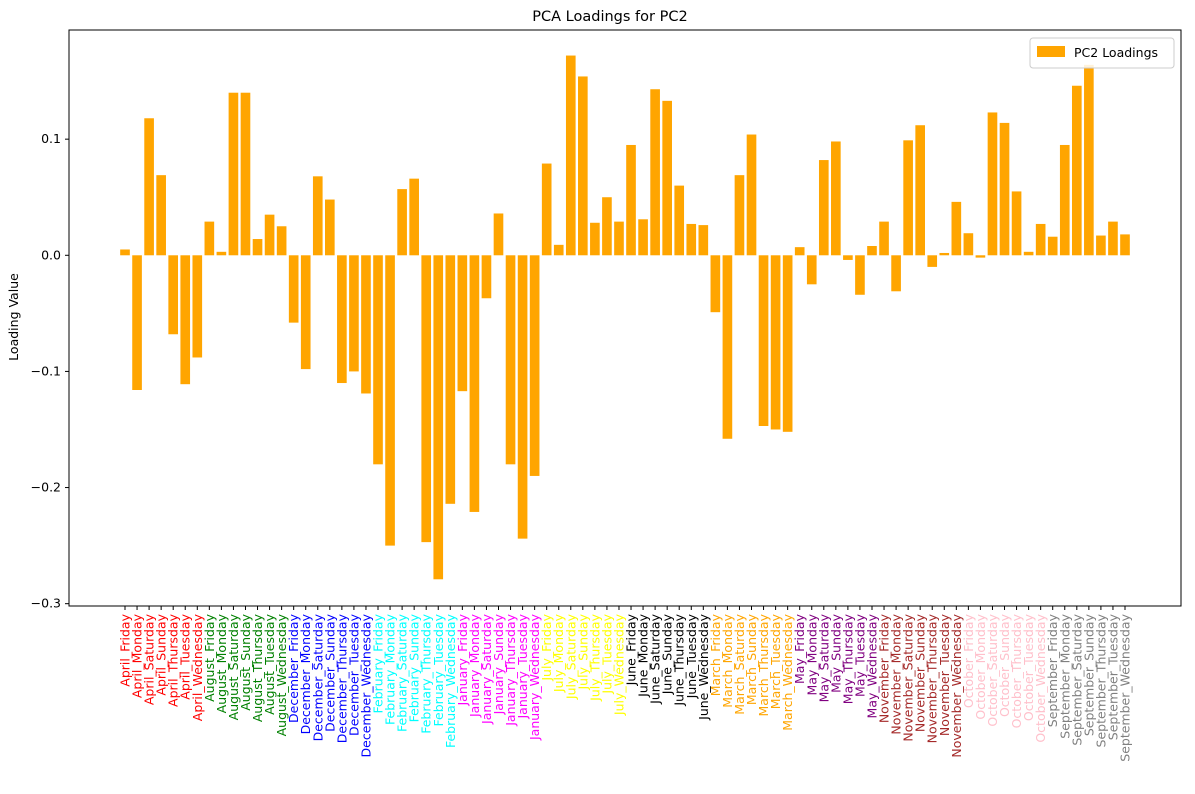 The image size is (1195, 794). Describe the element at coordinates (823, 657) in the screenshot. I see `x-tick-label: May_Saturday` at that location.